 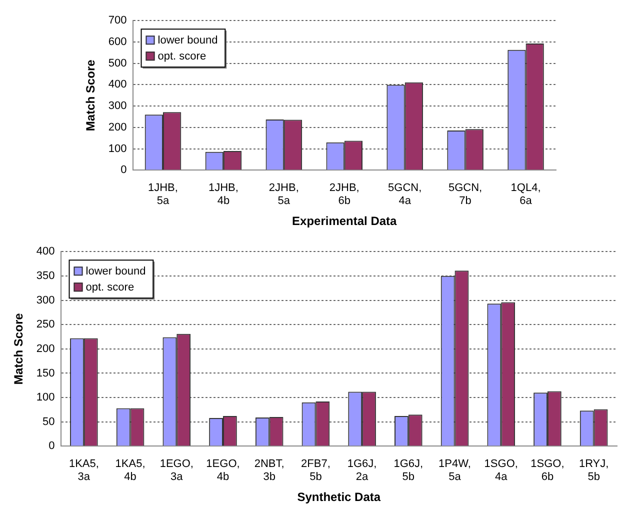 I want to click on y-tick-label: 250, so click(x=45, y=324).